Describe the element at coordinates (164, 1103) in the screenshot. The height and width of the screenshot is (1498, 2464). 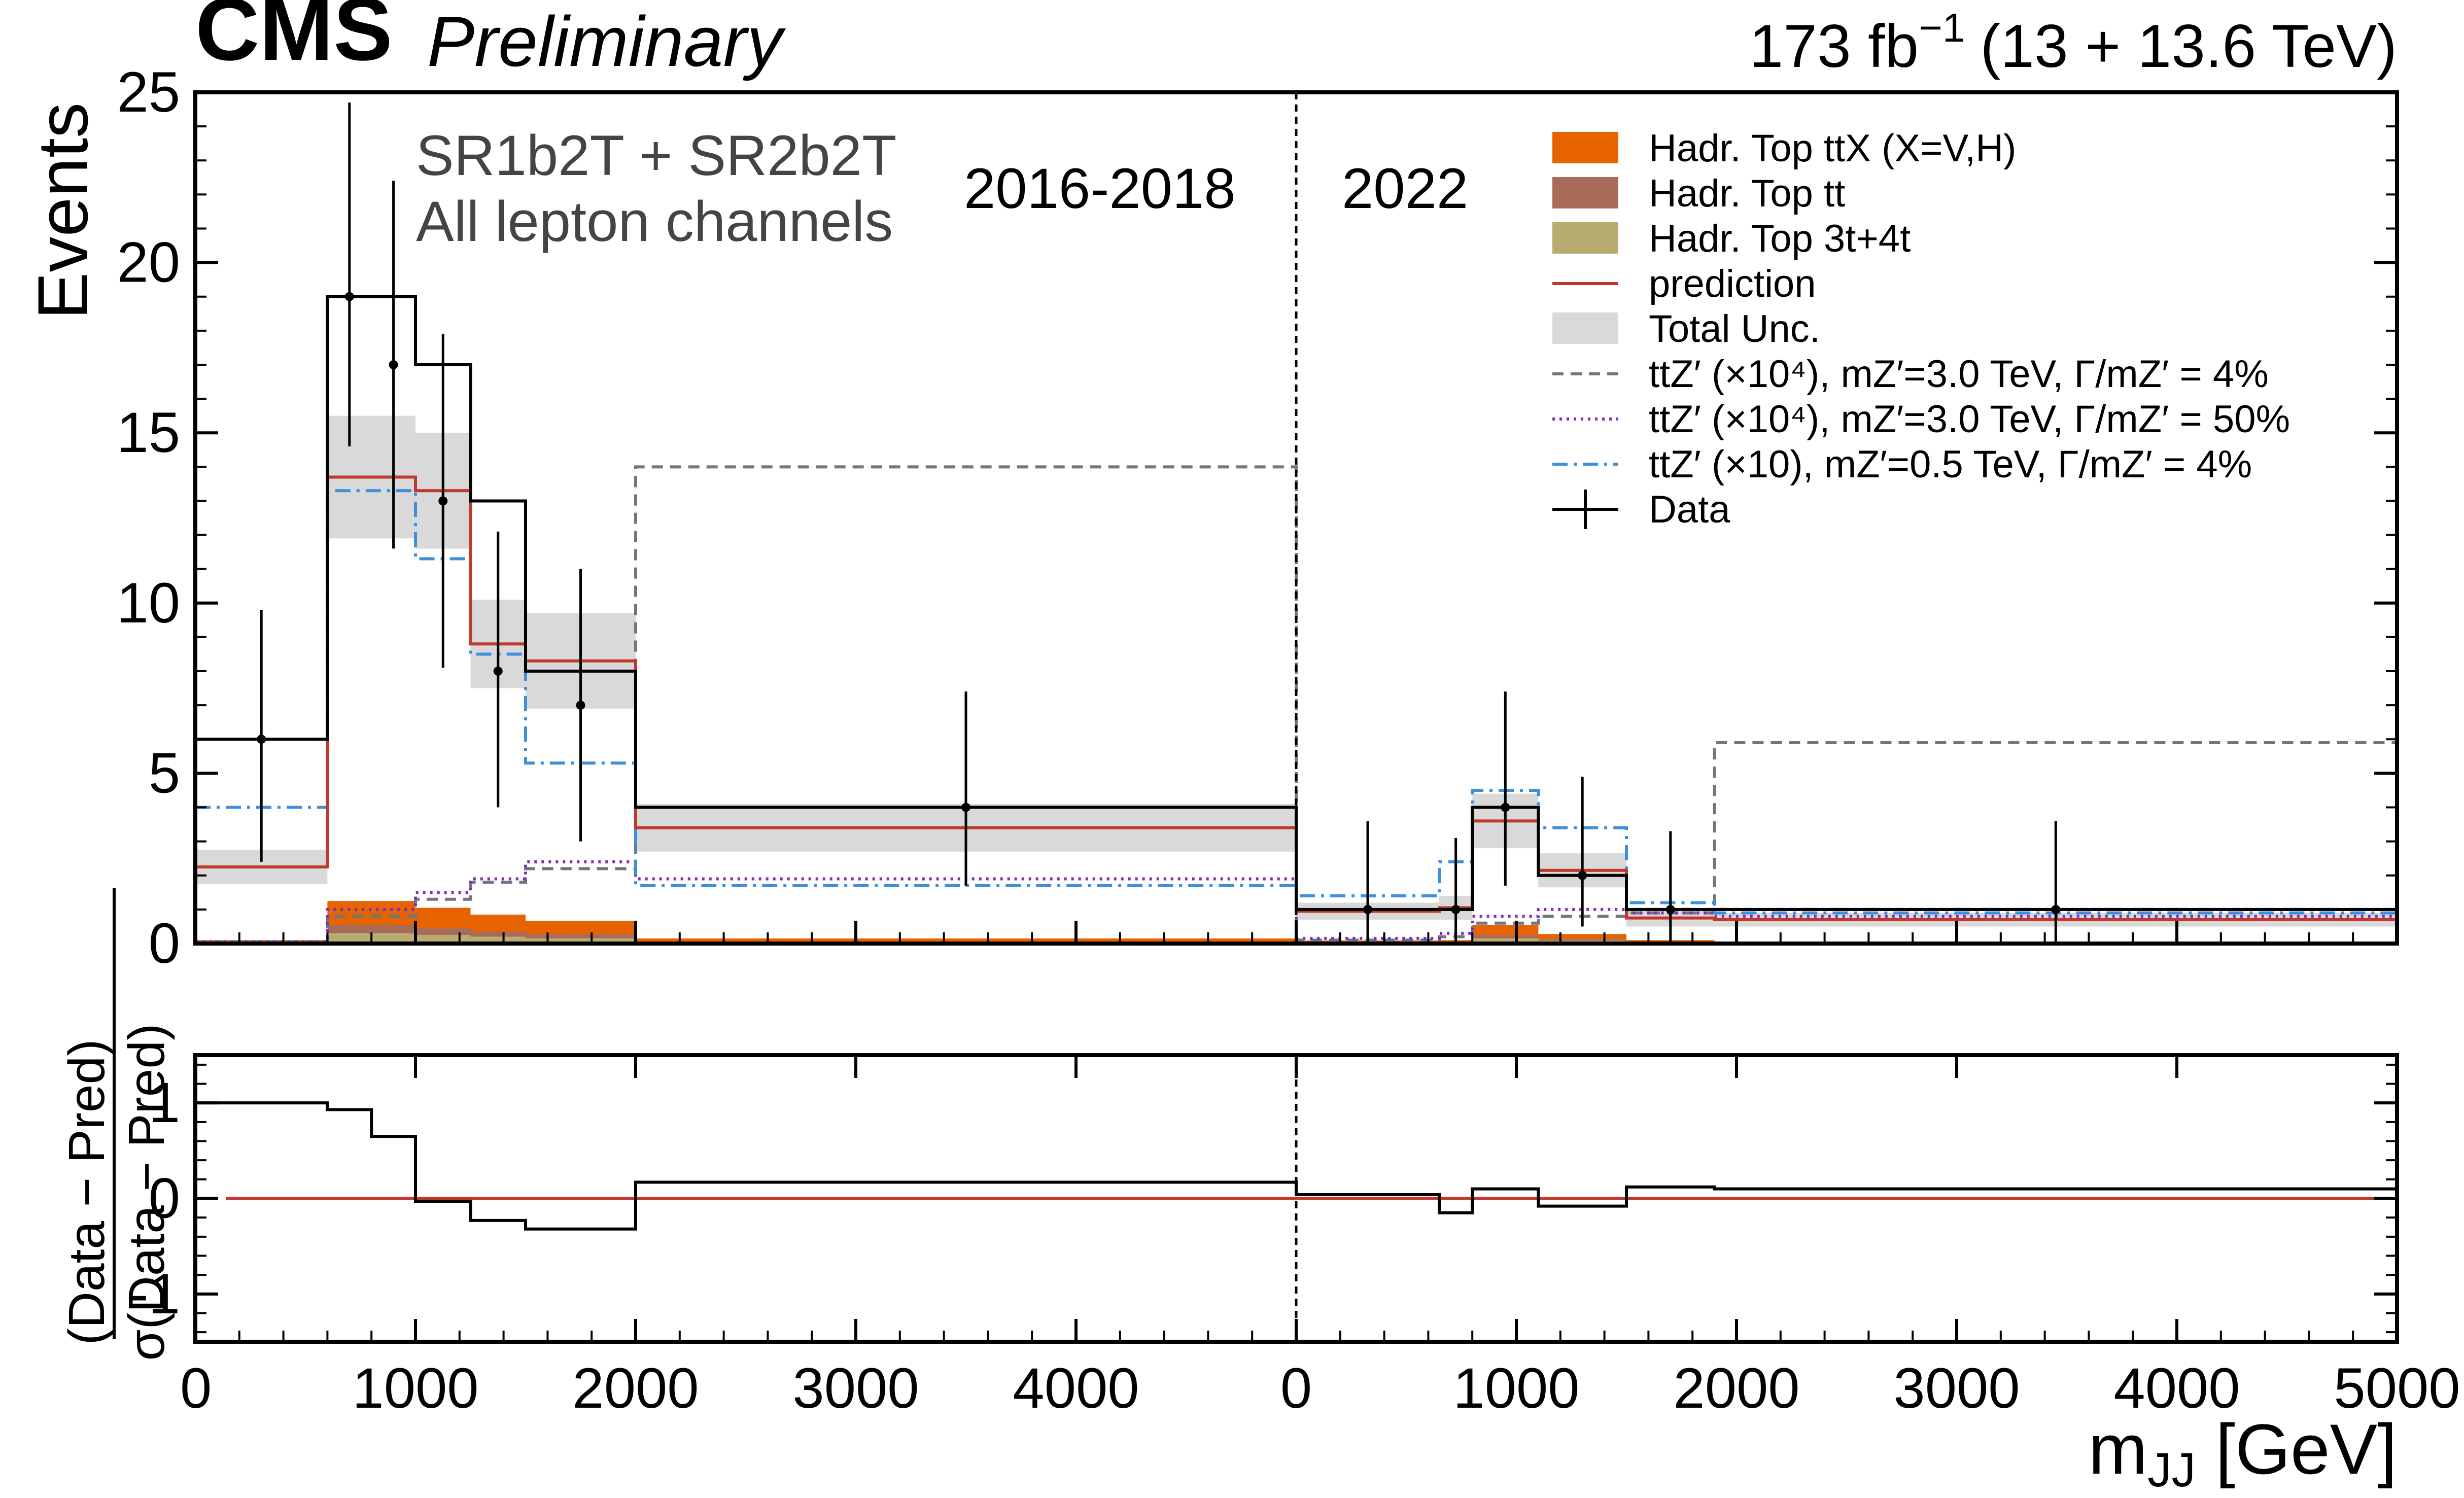
I see `ratio-y-tick-label: 1` at that location.